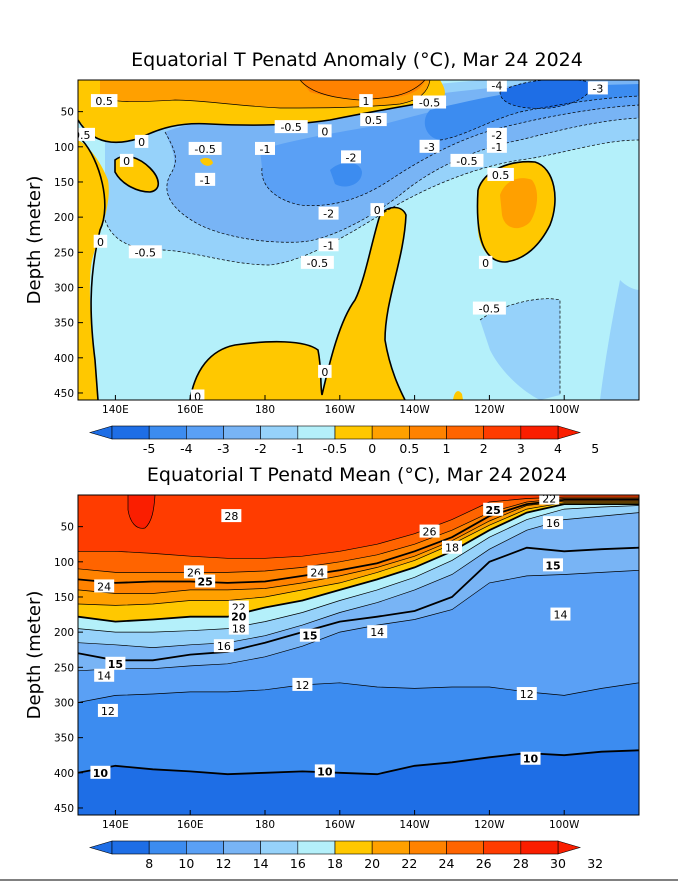 This screenshot has width=678, height=881. I want to click on mean-labels-text: 14, so click(377, 632).